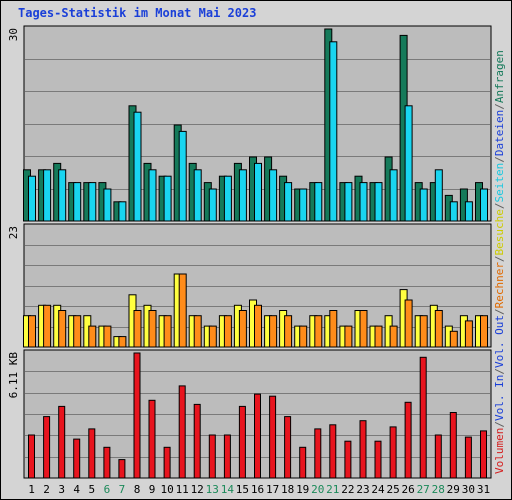 The image size is (512, 500). What do you see at coordinates (13, 232) in the screenshot?
I see `y-tick-label: 23` at bounding box center [13, 232].